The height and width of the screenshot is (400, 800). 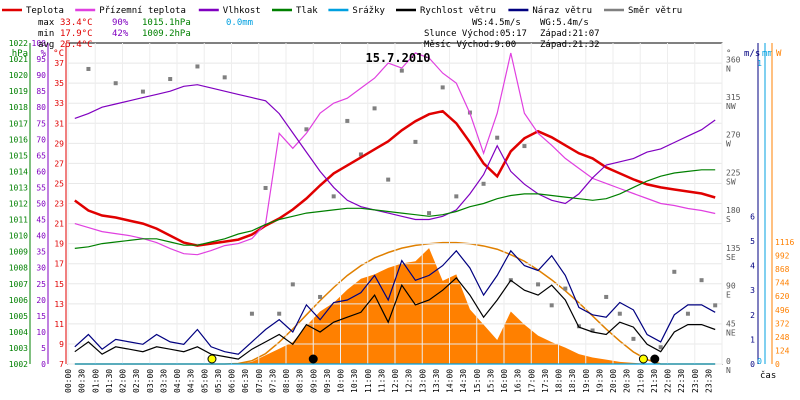 I want to click on direction-tick-label: 360, so click(x=733, y=59).